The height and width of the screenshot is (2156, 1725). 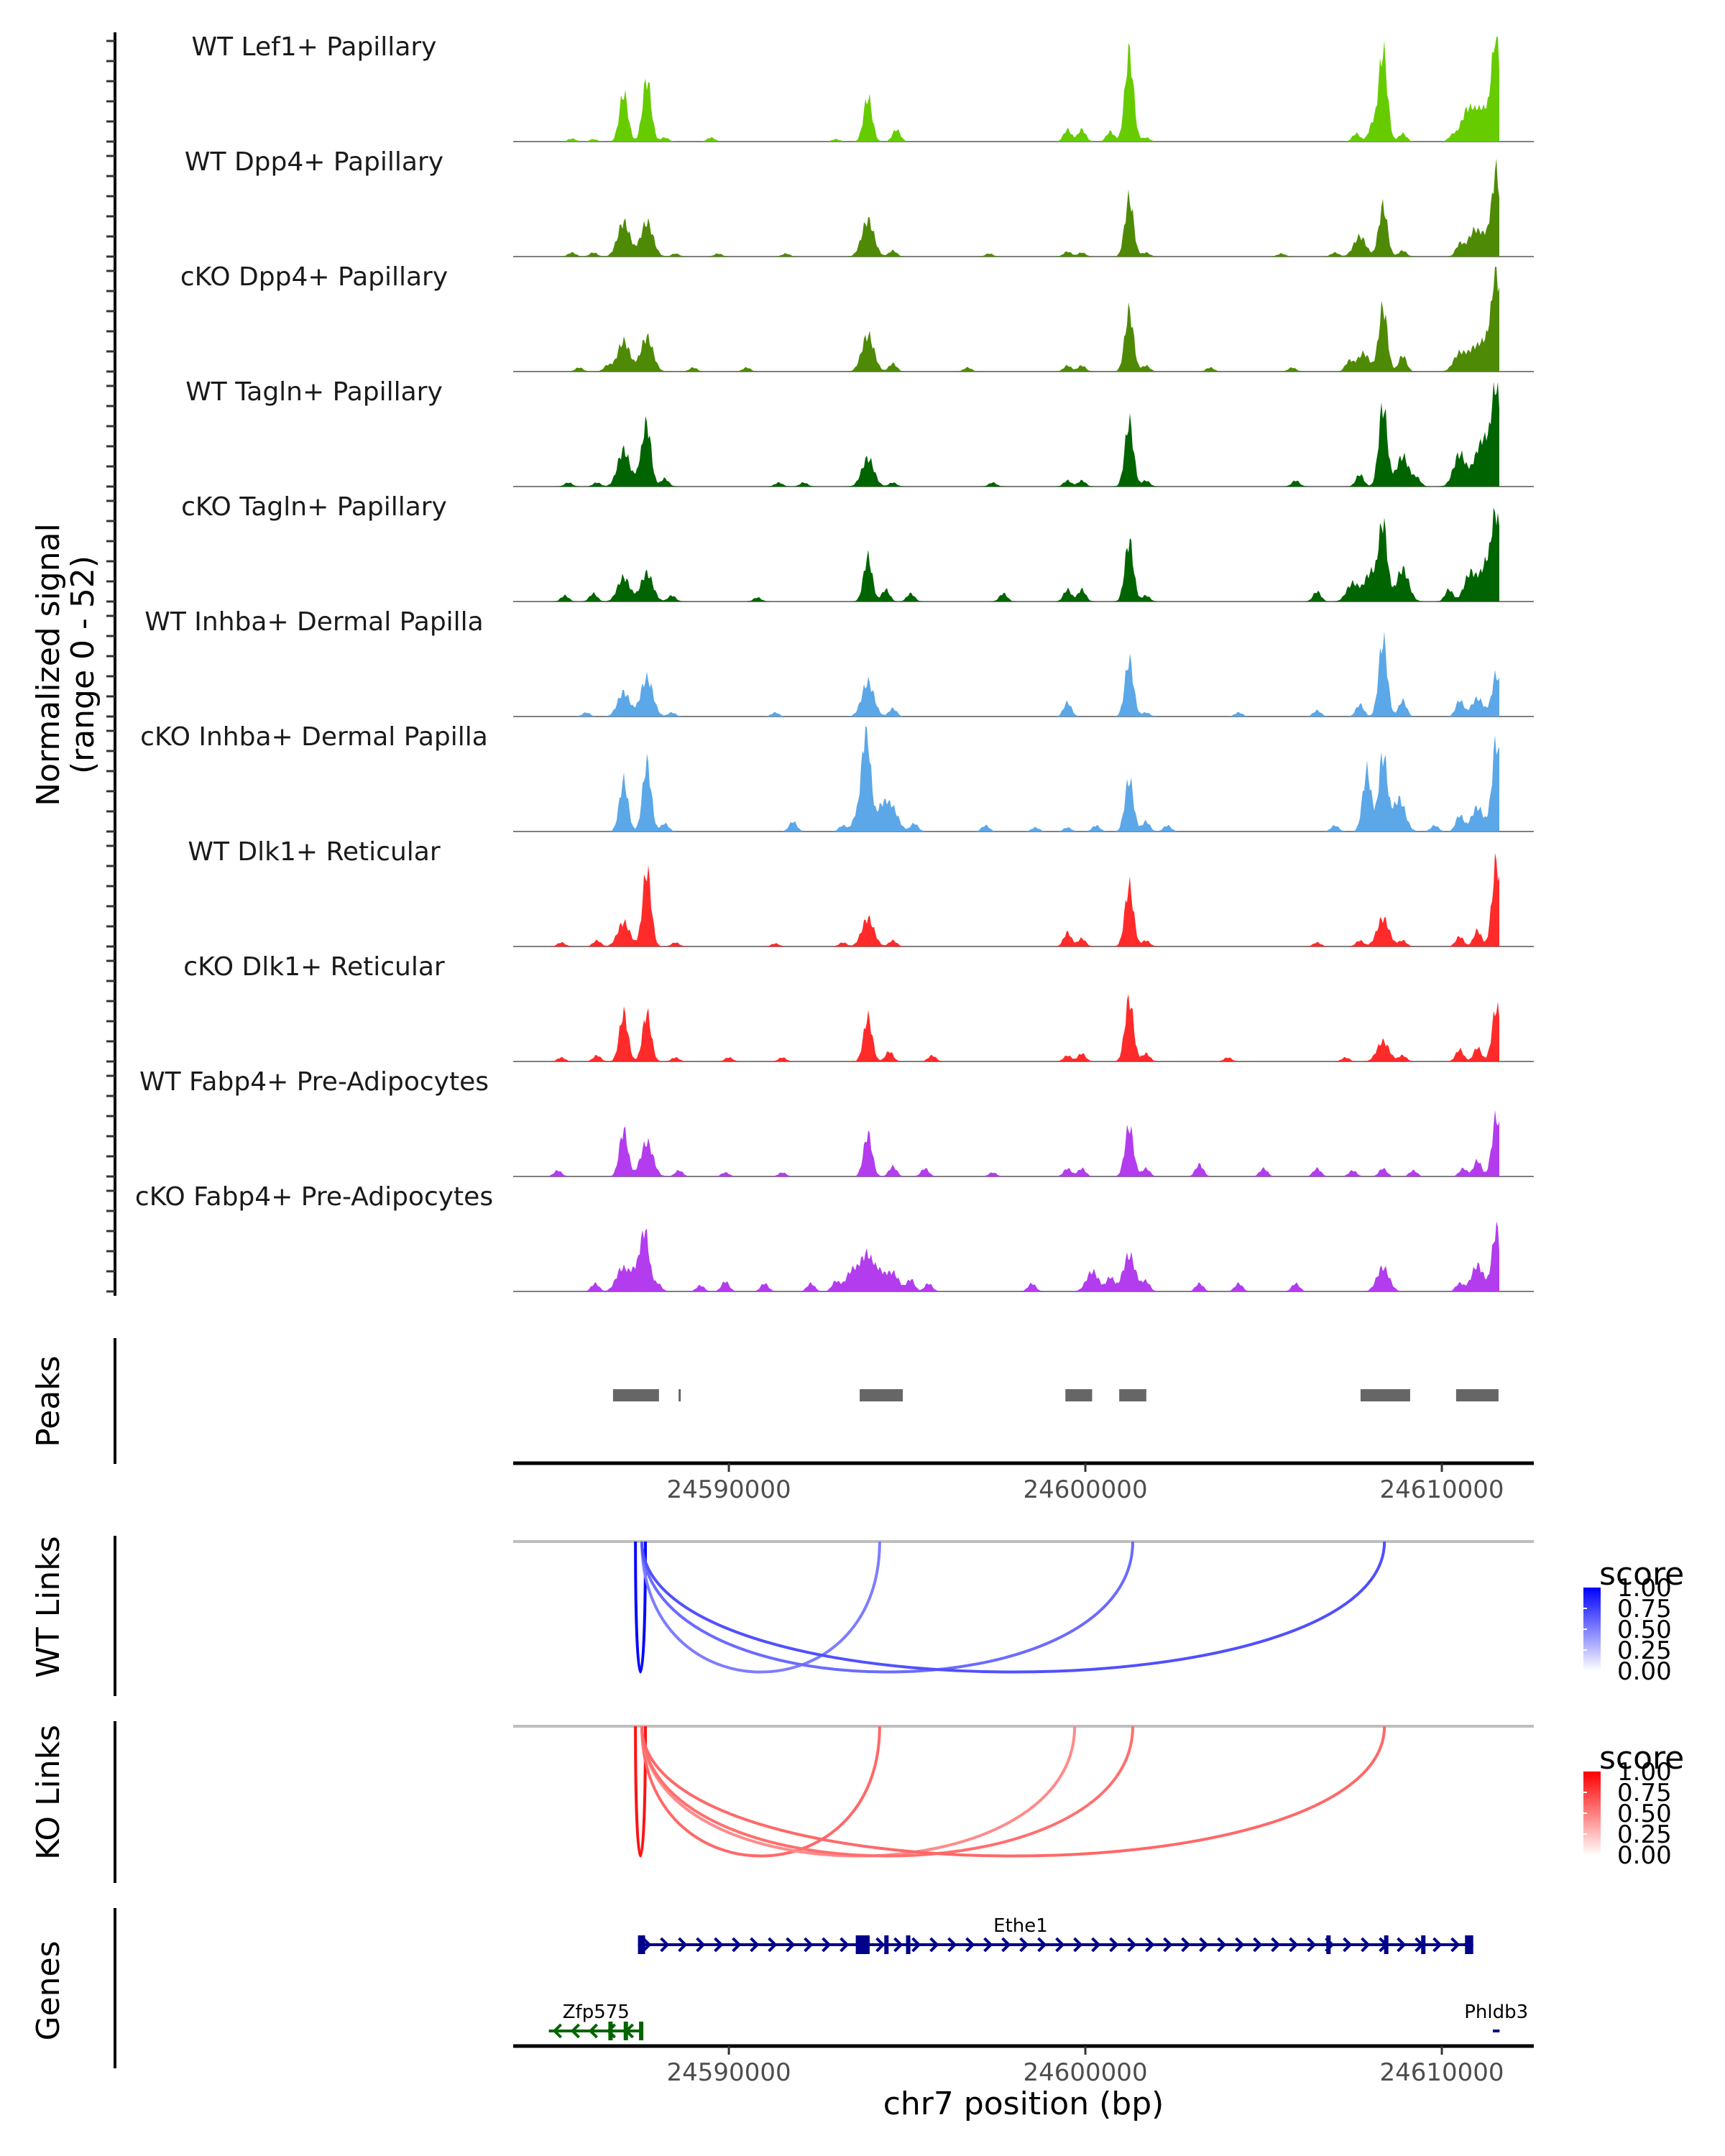 I want to click on legend-tick-label: 0.25, so click(x=1644, y=1651).